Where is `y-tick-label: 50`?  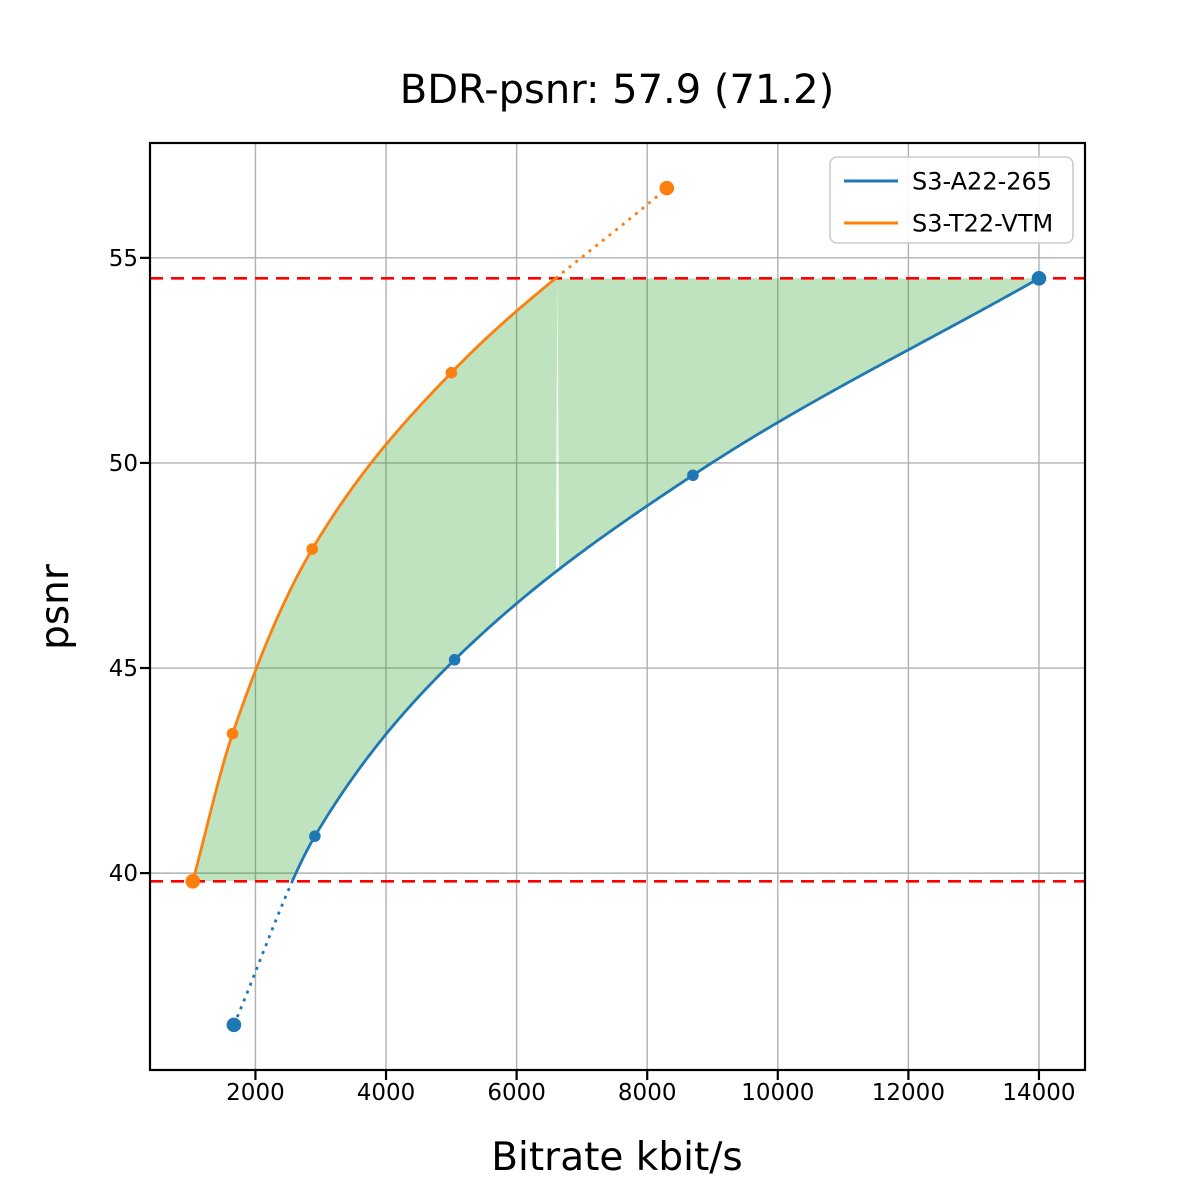 y-tick-label: 50 is located at coordinates (123, 464).